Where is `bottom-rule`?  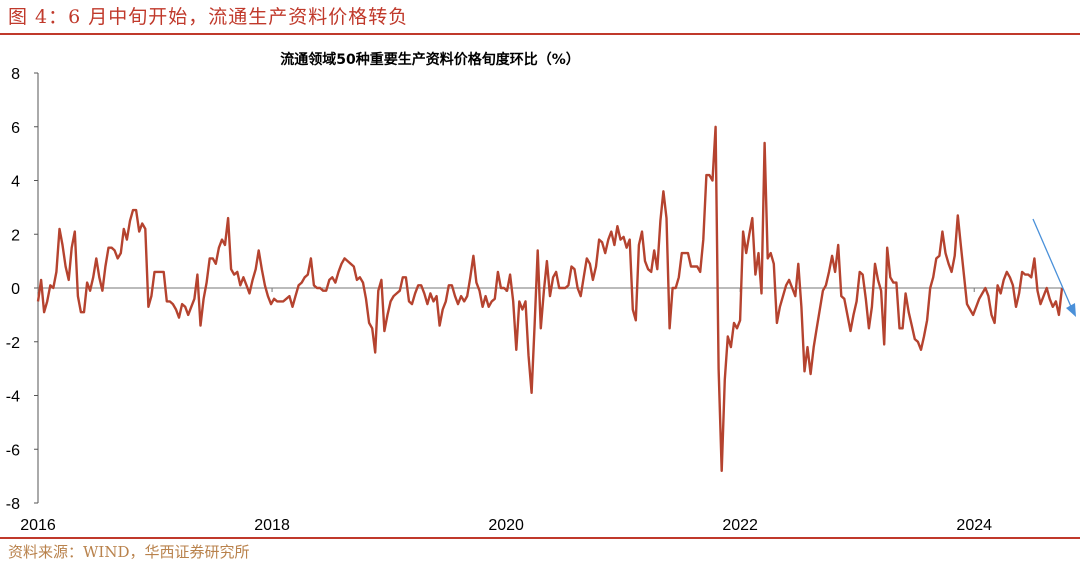 bottom-rule is located at coordinates (540, 538).